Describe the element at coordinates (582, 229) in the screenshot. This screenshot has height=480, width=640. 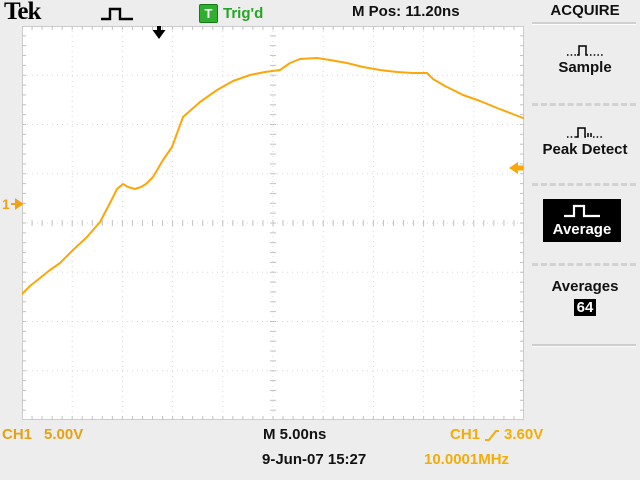
I see `menu-item-label: Average` at that location.